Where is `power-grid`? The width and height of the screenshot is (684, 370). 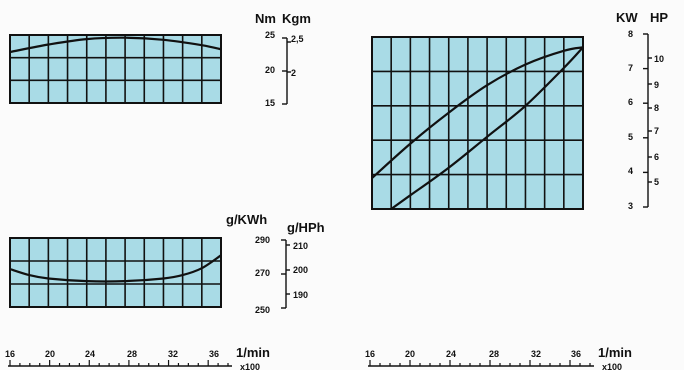
power-grid is located at coordinates (477, 123).